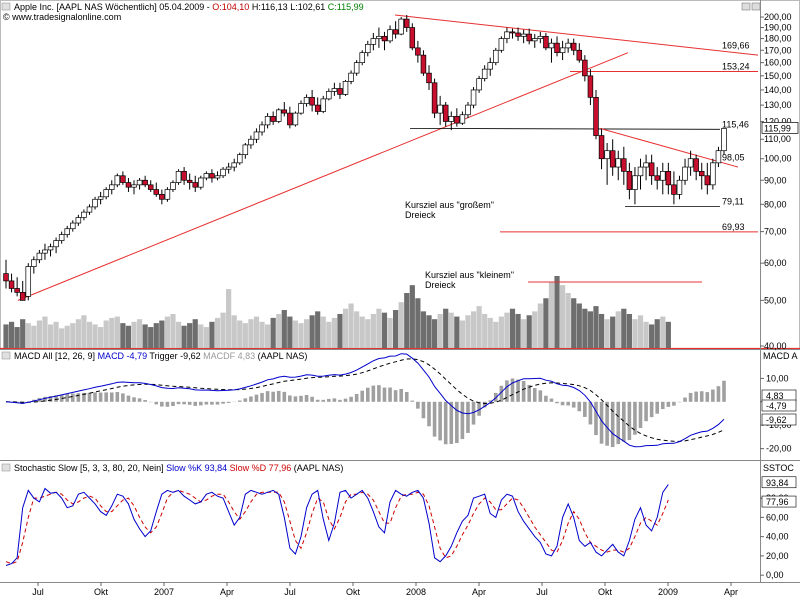 Image resolution: width=800 pixels, height=600 pixels. I want to click on x-tick-label: Okt, so click(605, 592).